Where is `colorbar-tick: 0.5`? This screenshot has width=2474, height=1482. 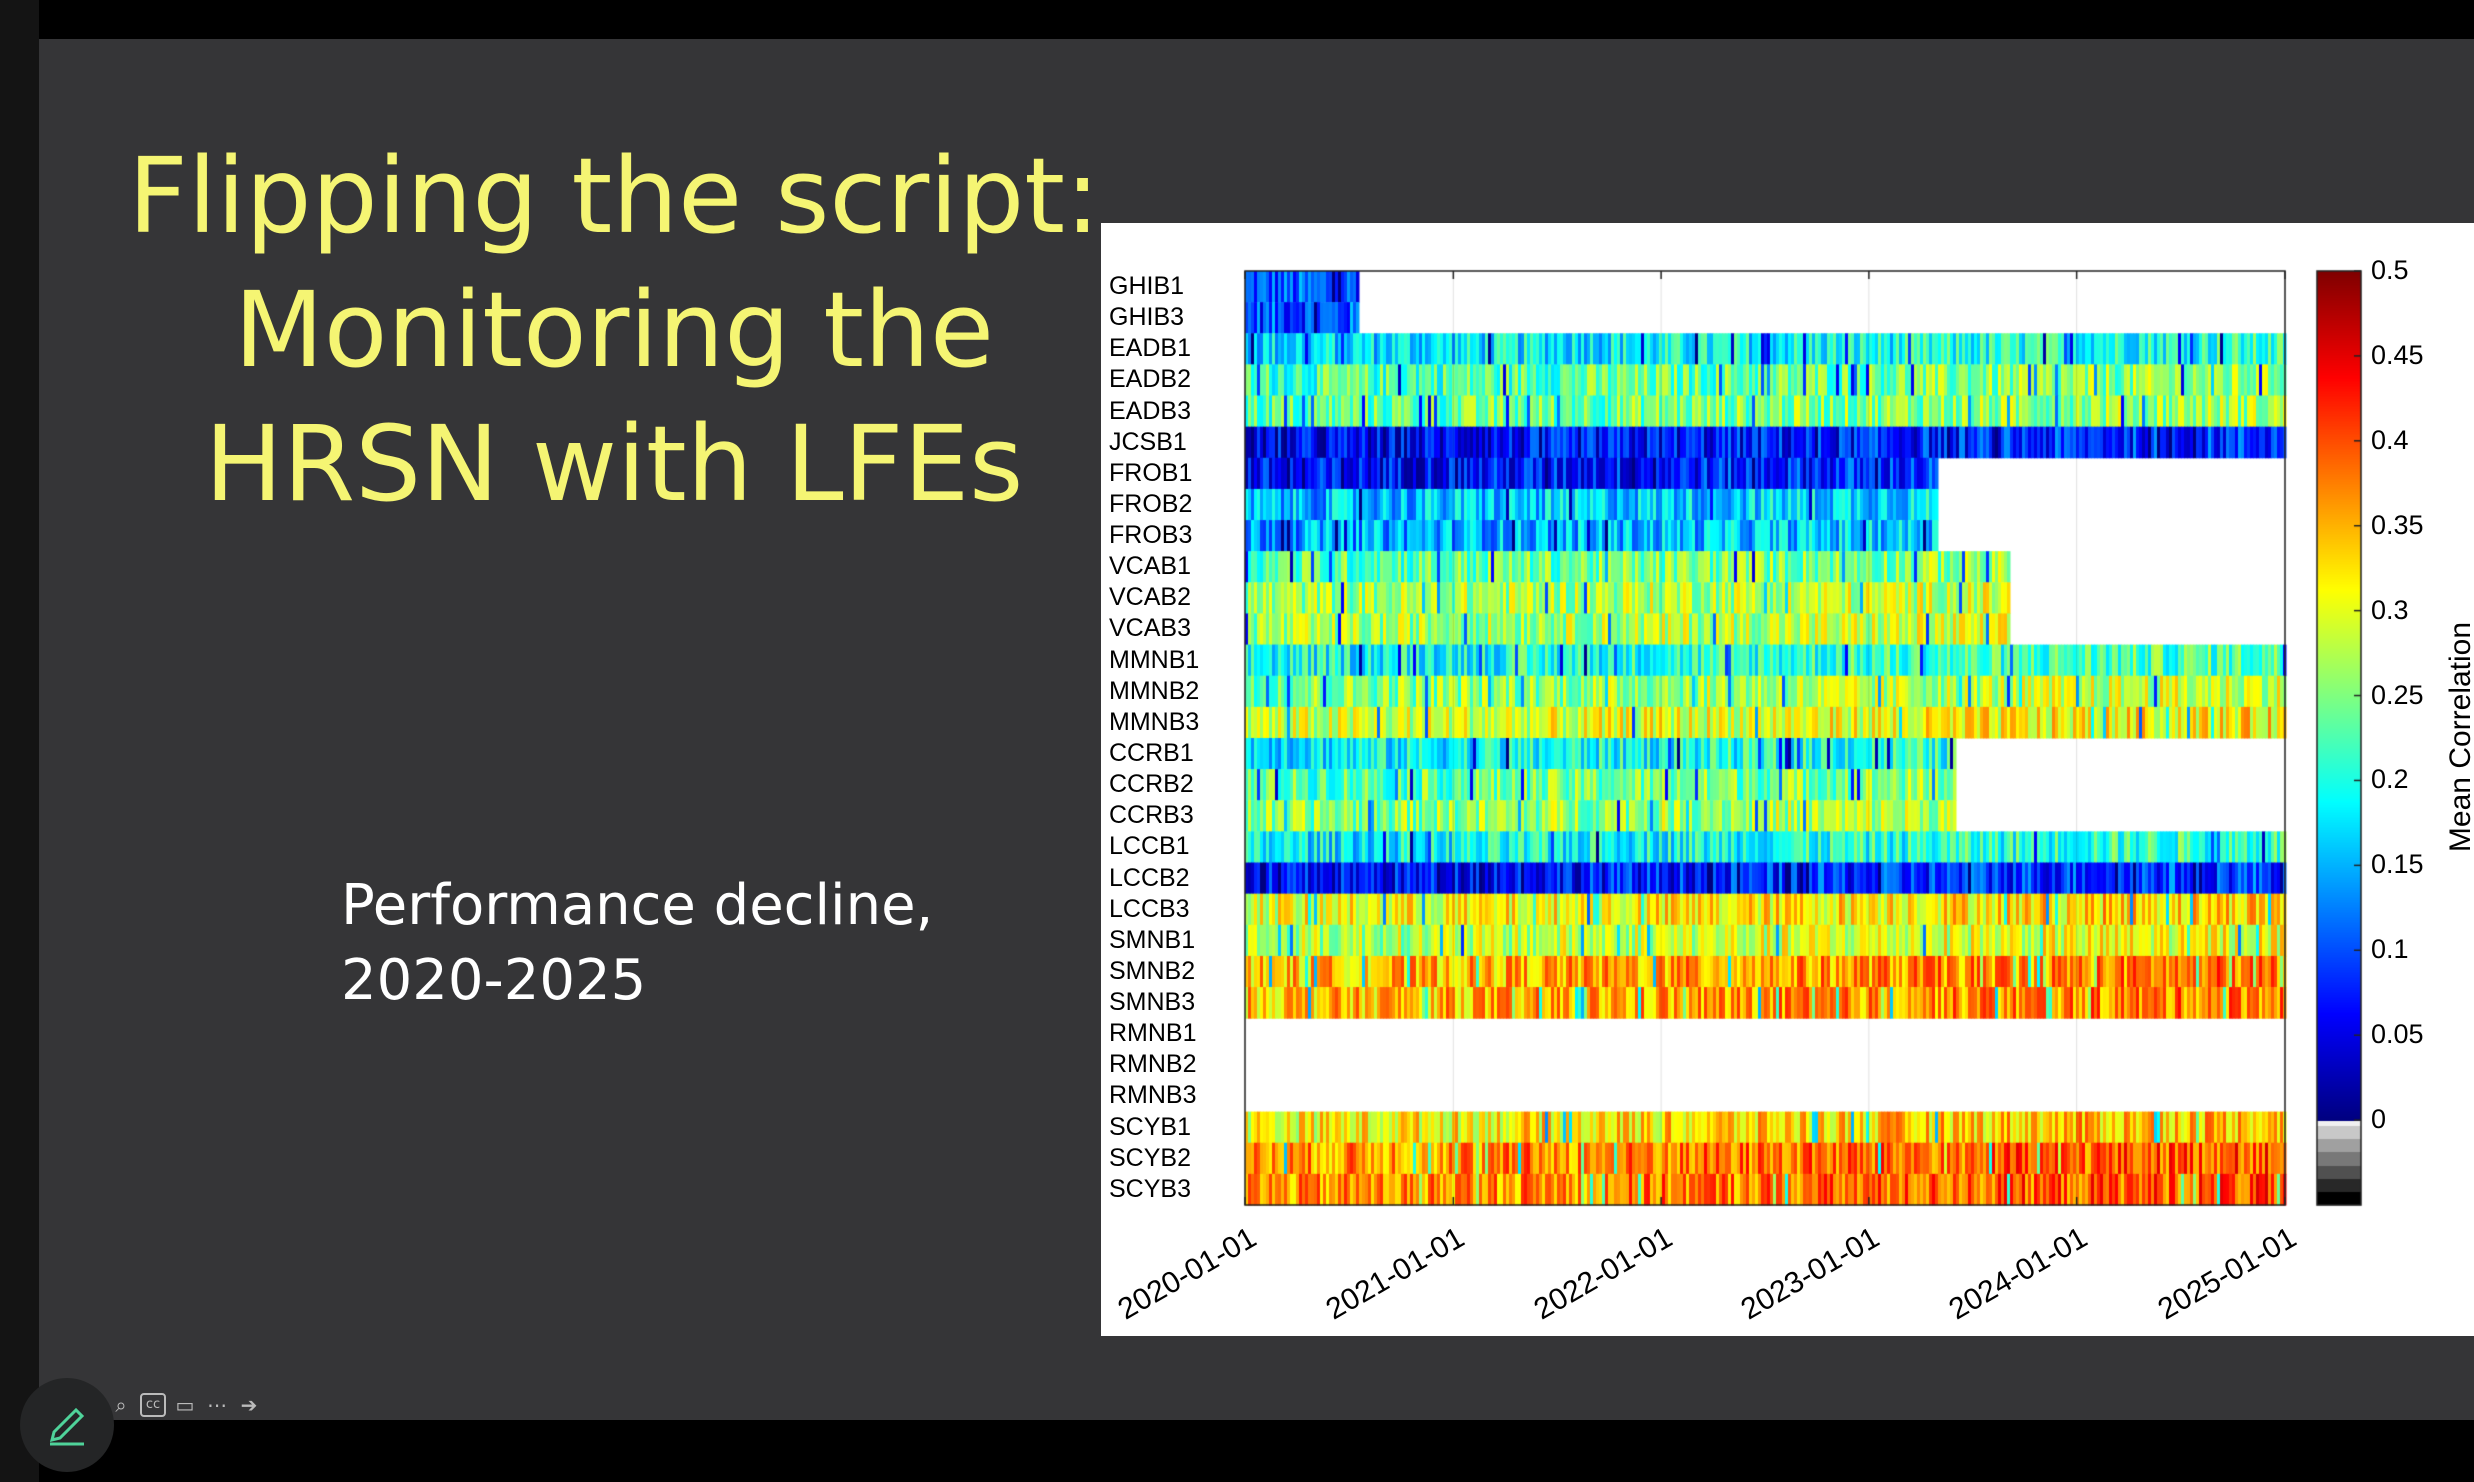
colorbar-tick: 0.5 is located at coordinates (2390, 270).